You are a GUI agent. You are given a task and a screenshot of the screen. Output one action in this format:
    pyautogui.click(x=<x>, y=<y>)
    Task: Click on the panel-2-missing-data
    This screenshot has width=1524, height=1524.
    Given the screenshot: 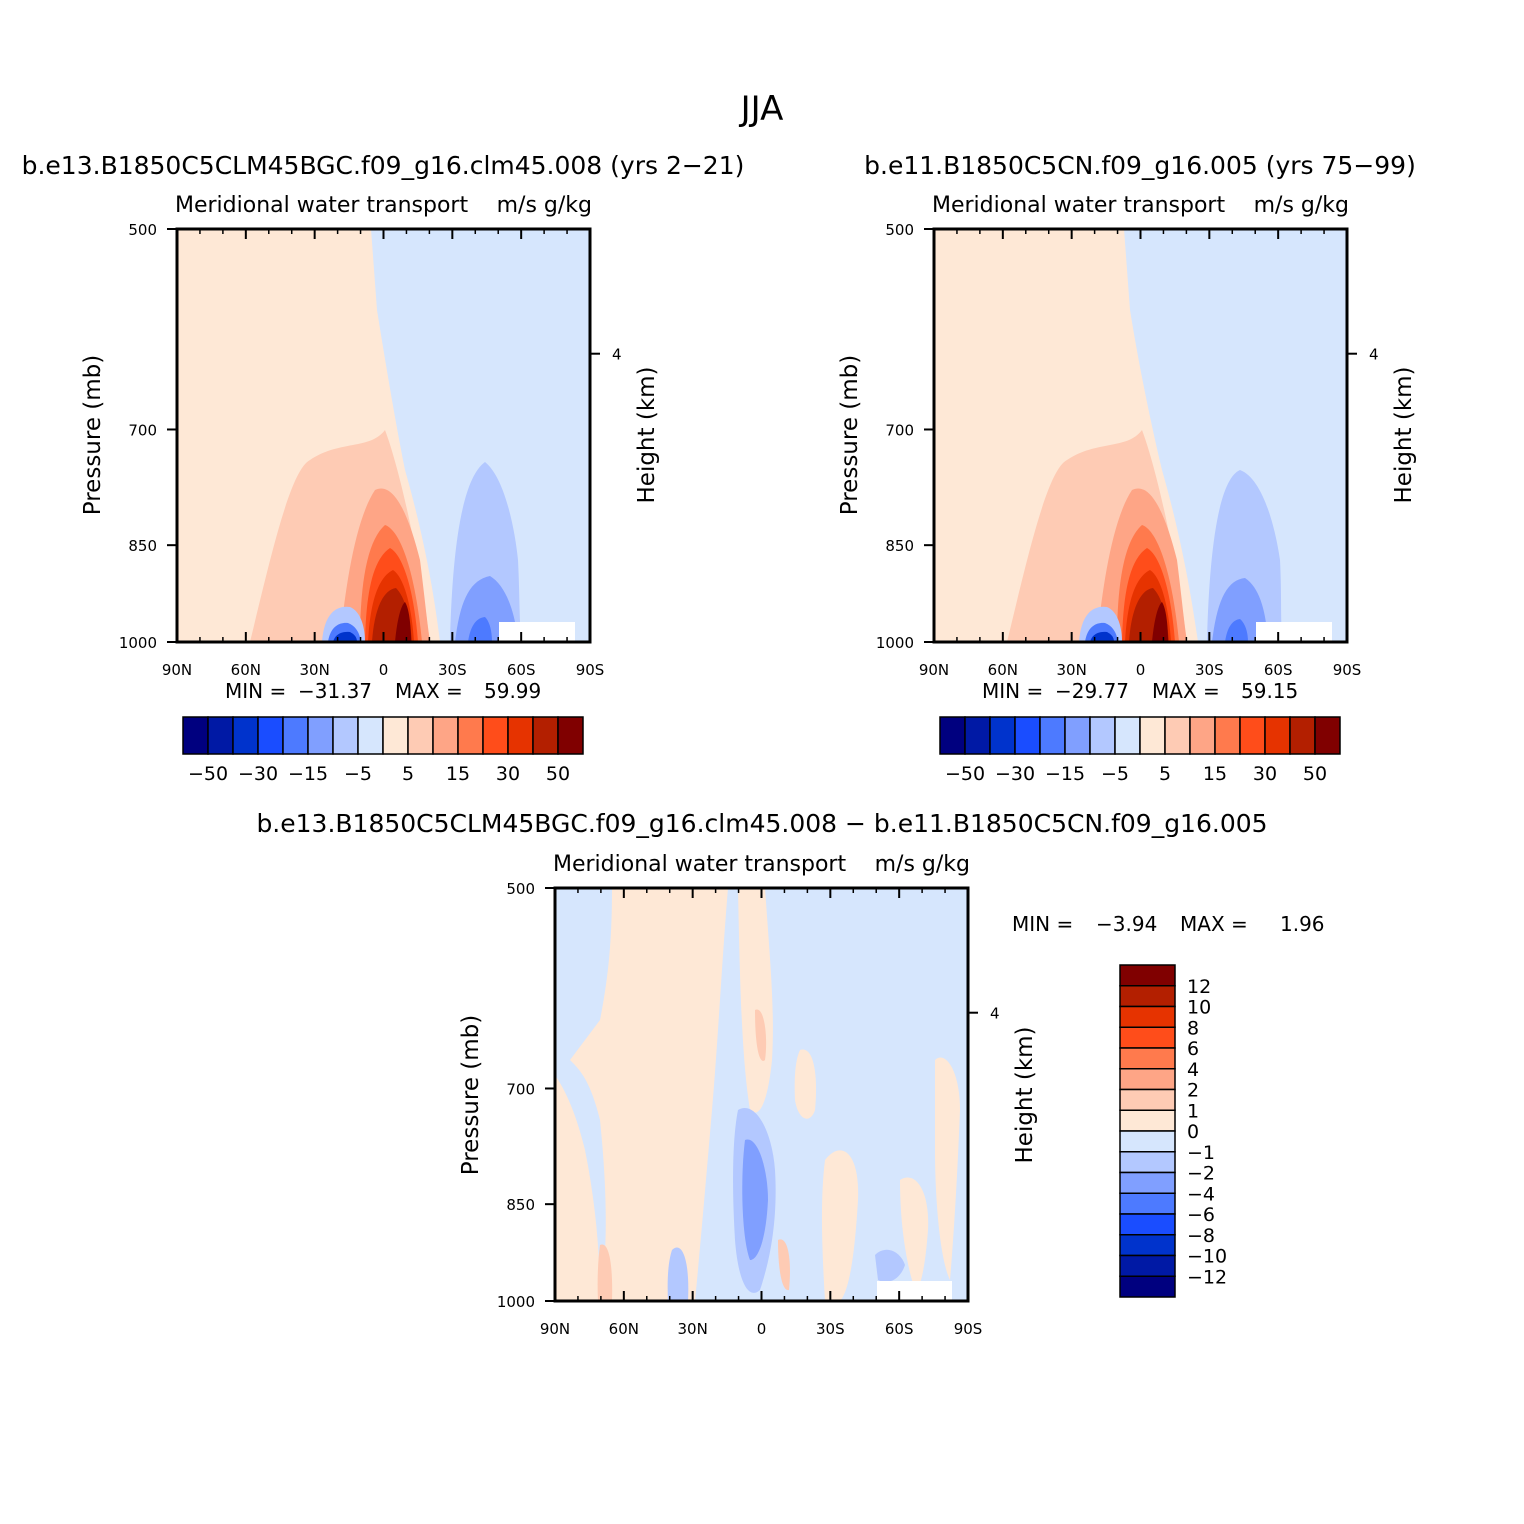 What is the action you would take?
    pyautogui.click(x=1294, y=632)
    